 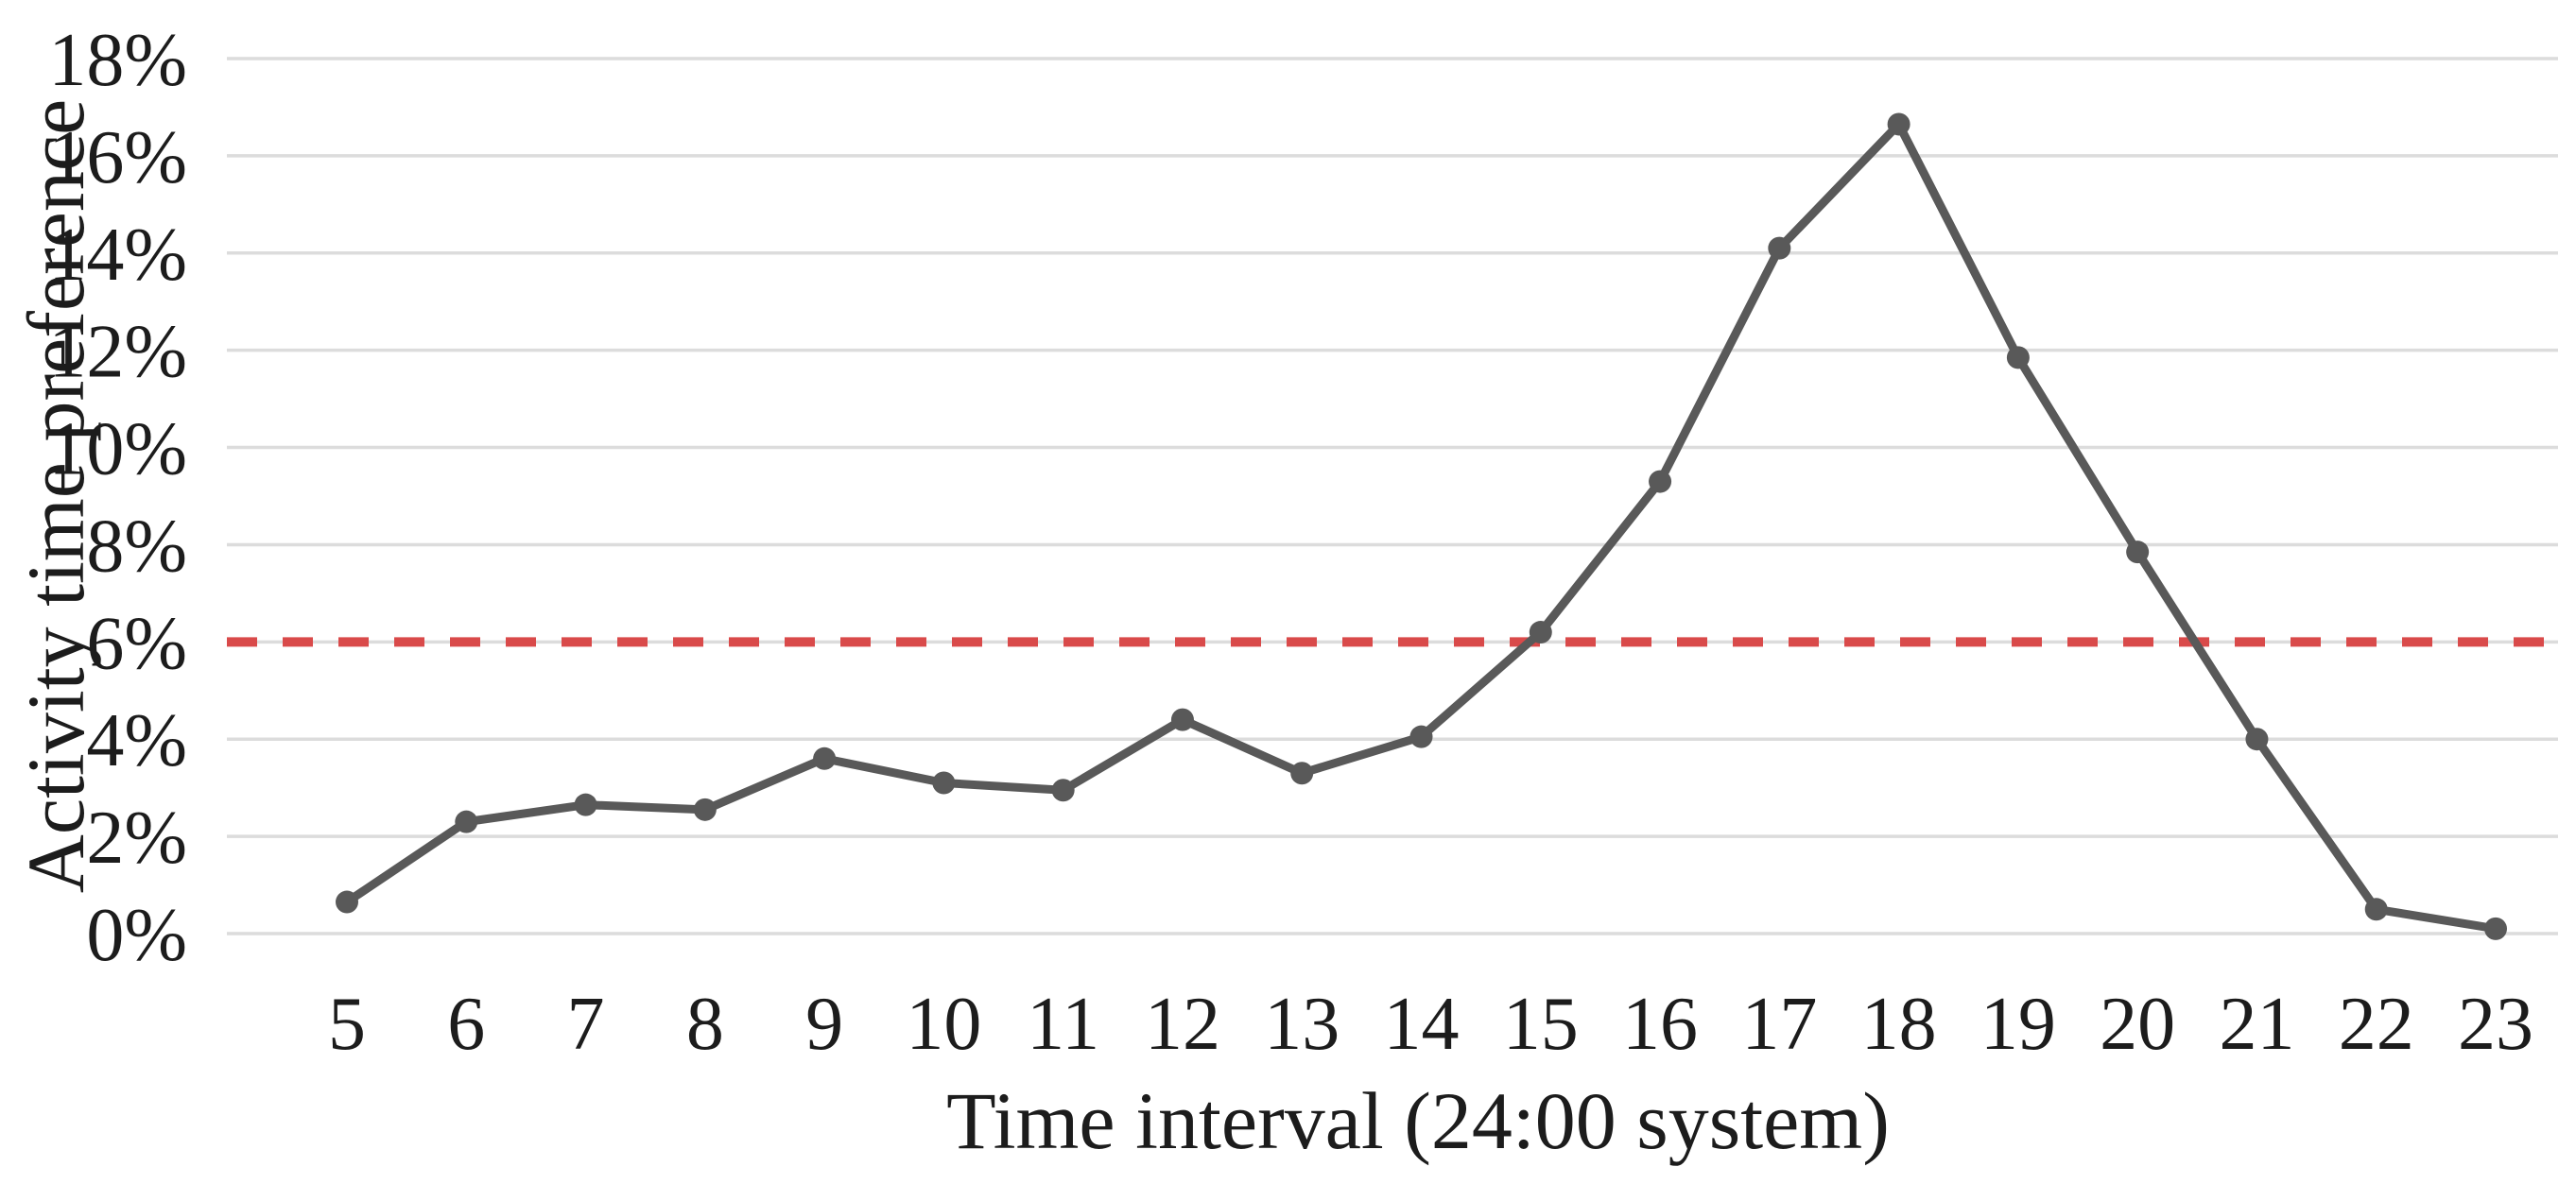 What do you see at coordinates (118, 498) in the screenshot?
I see `y-axis-tick-labels: 0% 2% 4% 6% 8% 10% 12% 14% 16% 18%` at bounding box center [118, 498].